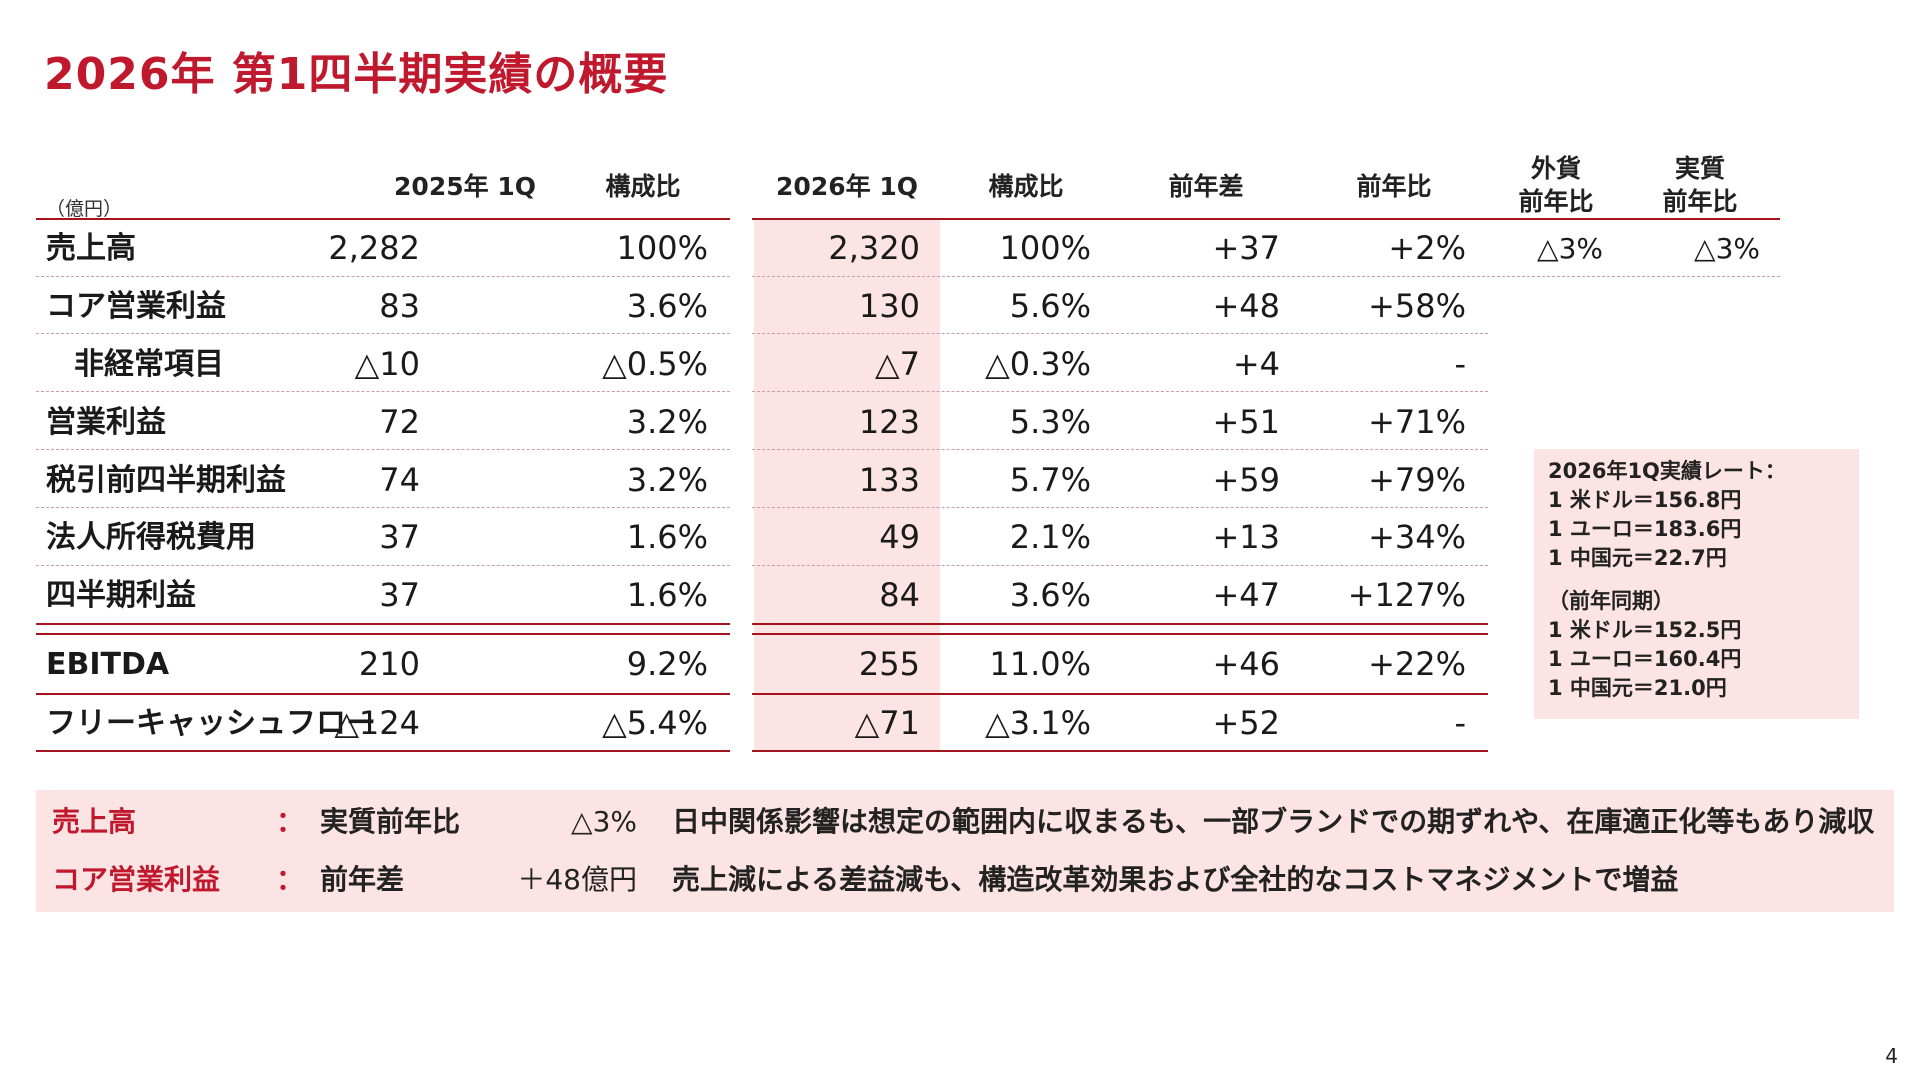 This screenshot has width=1920, height=1080. What do you see at coordinates (1175, 879) in the screenshot?
I see `summary-text: 売上減による差益減も、構造改革効果および全社的なコストマネジメントで増益` at bounding box center [1175, 879].